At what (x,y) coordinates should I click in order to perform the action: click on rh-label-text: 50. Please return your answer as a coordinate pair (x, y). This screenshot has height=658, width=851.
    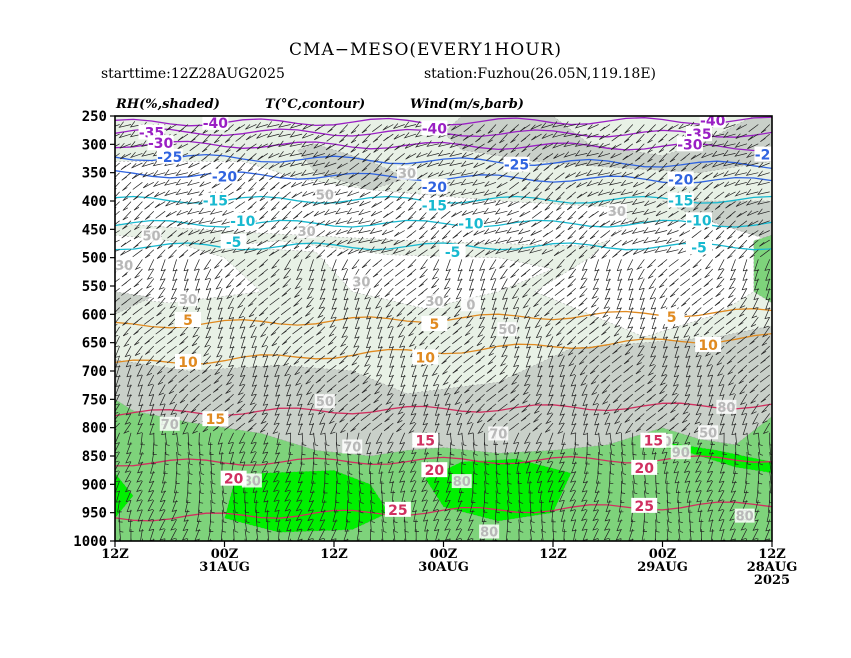
    Looking at the image, I should click on (325, 195).